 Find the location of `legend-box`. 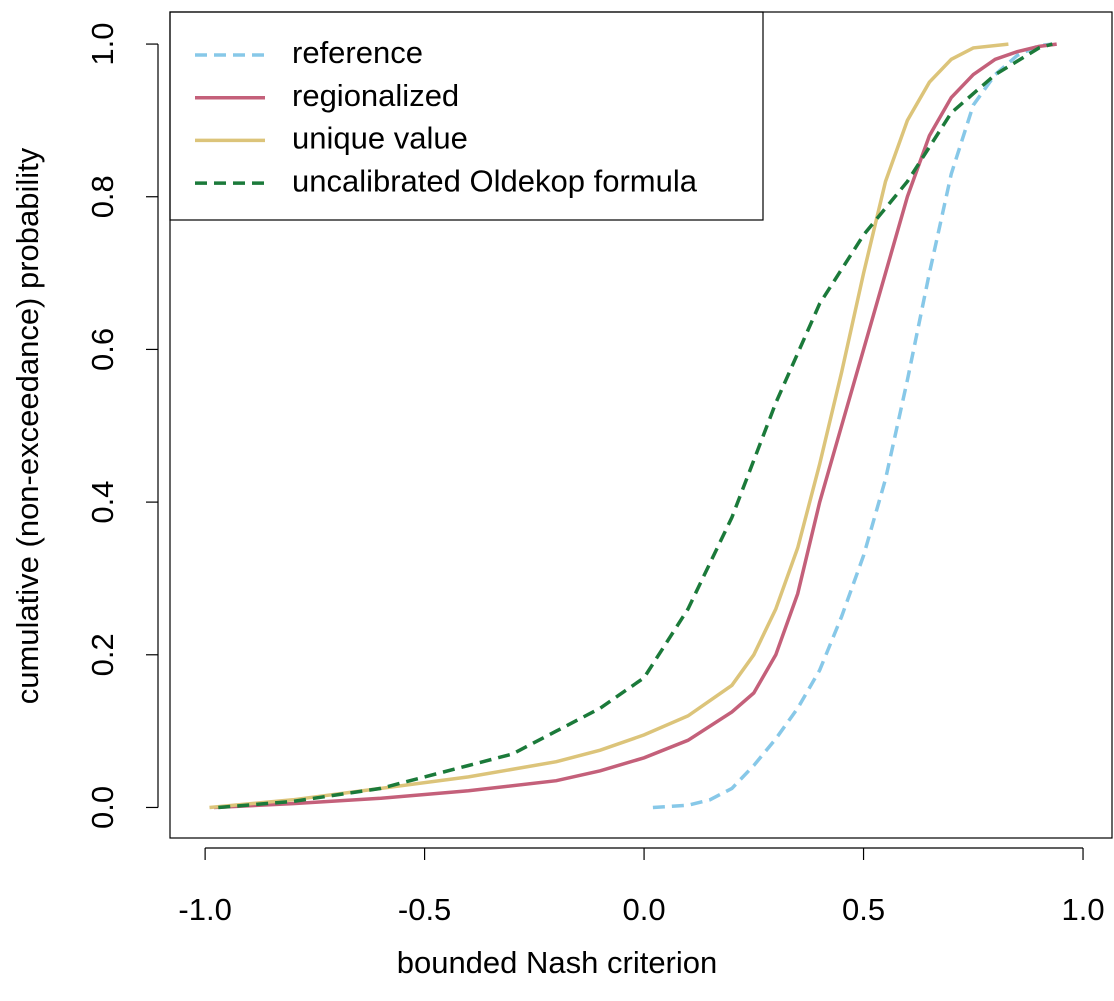

legend-box is located at coordinates (466, 116).